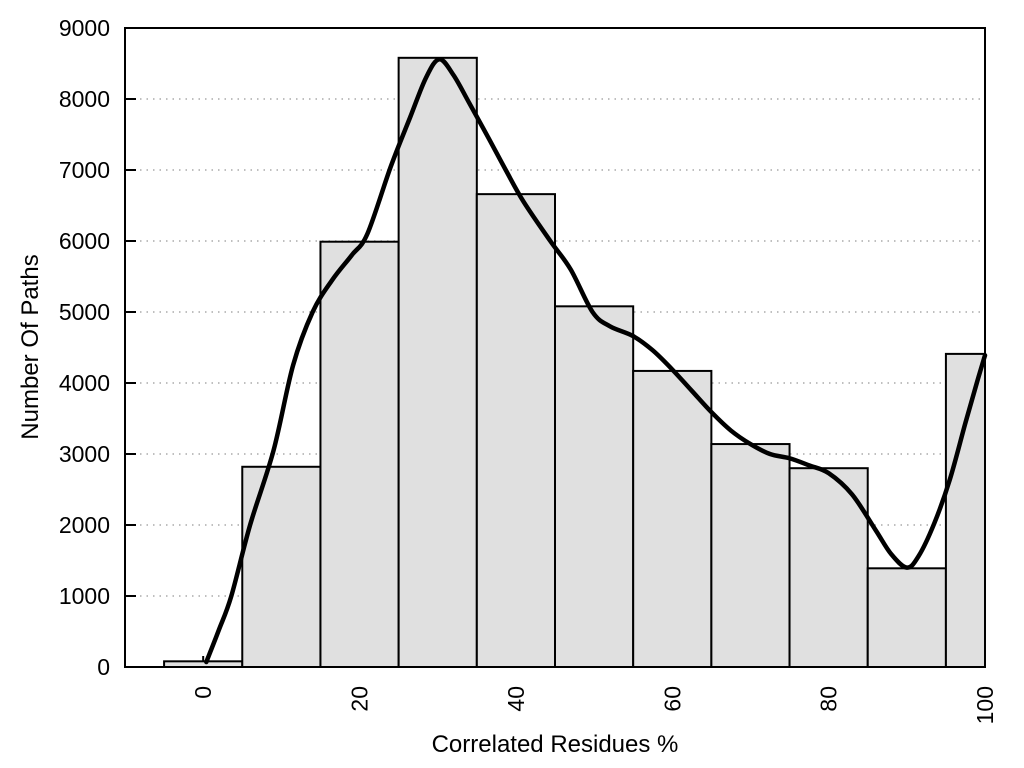 The width and height of the screenshot is (1024, 768). Describe the element at coordinates (84, 241) in the screenshot. I see `y-tick-label: 6000` at that location.